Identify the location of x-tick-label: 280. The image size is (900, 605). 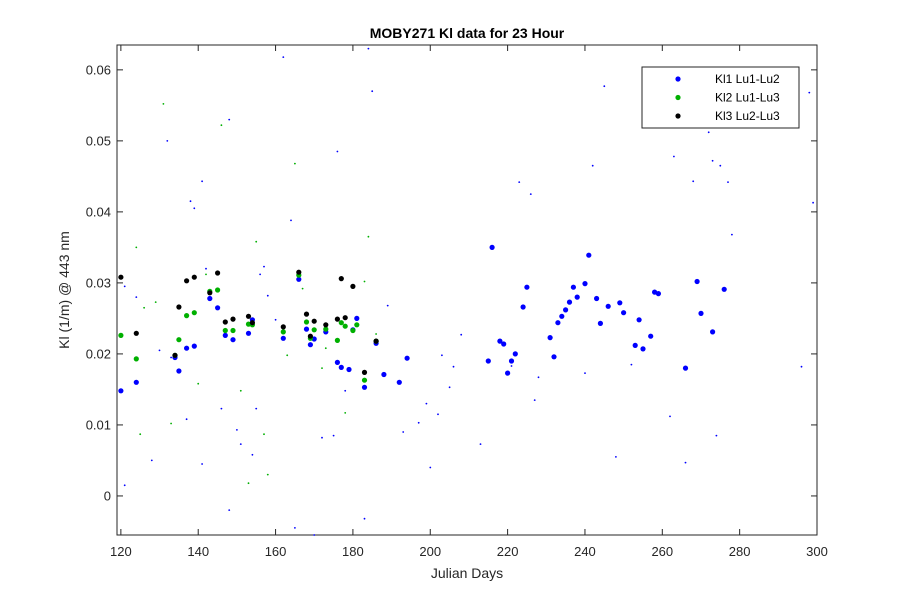
(740, 551).